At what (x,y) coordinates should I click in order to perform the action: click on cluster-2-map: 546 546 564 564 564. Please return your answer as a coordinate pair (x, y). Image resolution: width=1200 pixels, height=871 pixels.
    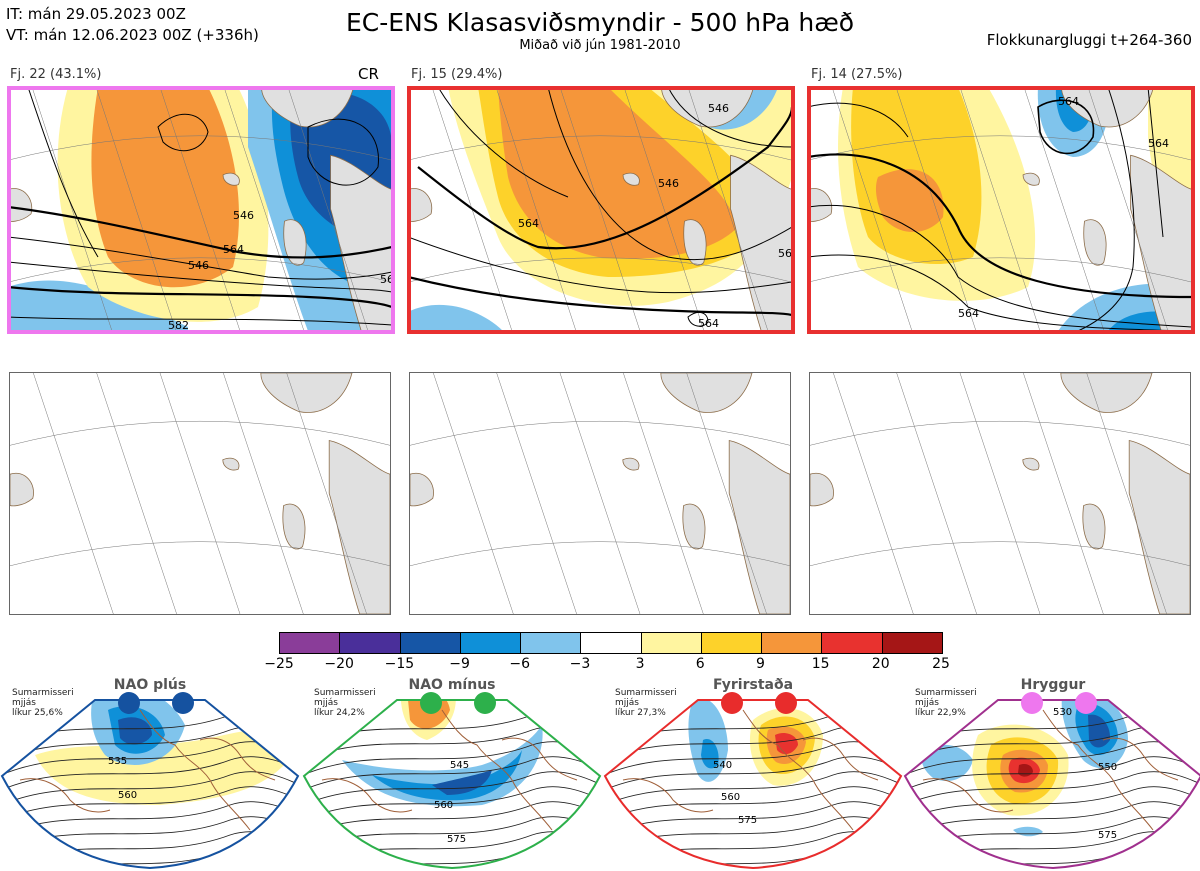
    Looking at the image, I should click on (600, 209).